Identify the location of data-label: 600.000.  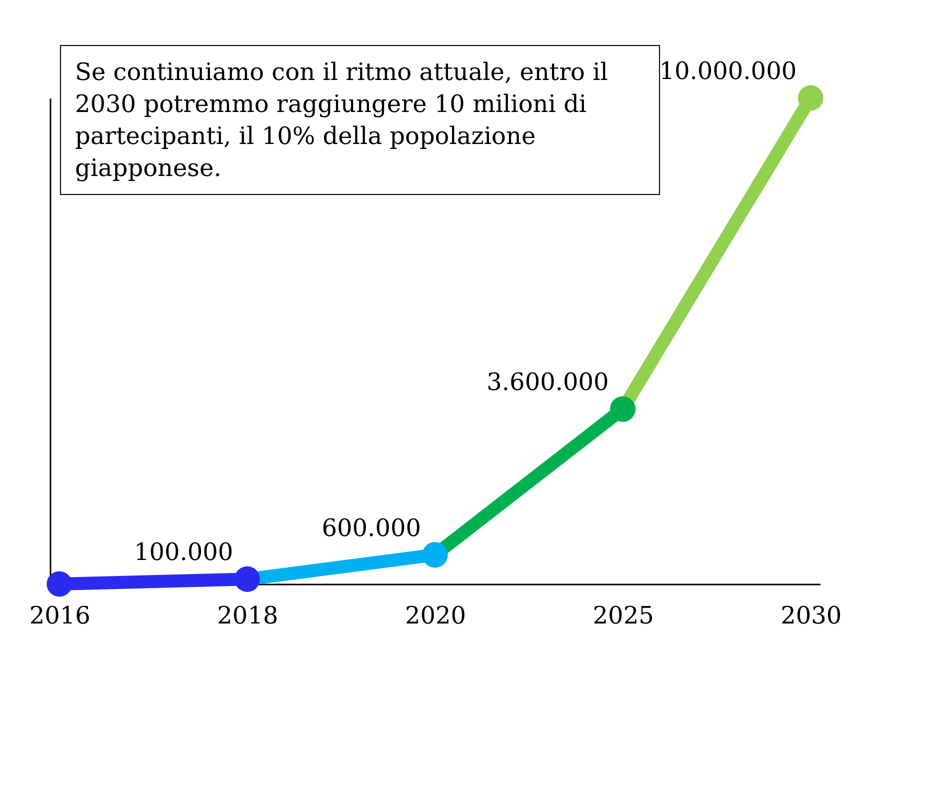
(371, 528).